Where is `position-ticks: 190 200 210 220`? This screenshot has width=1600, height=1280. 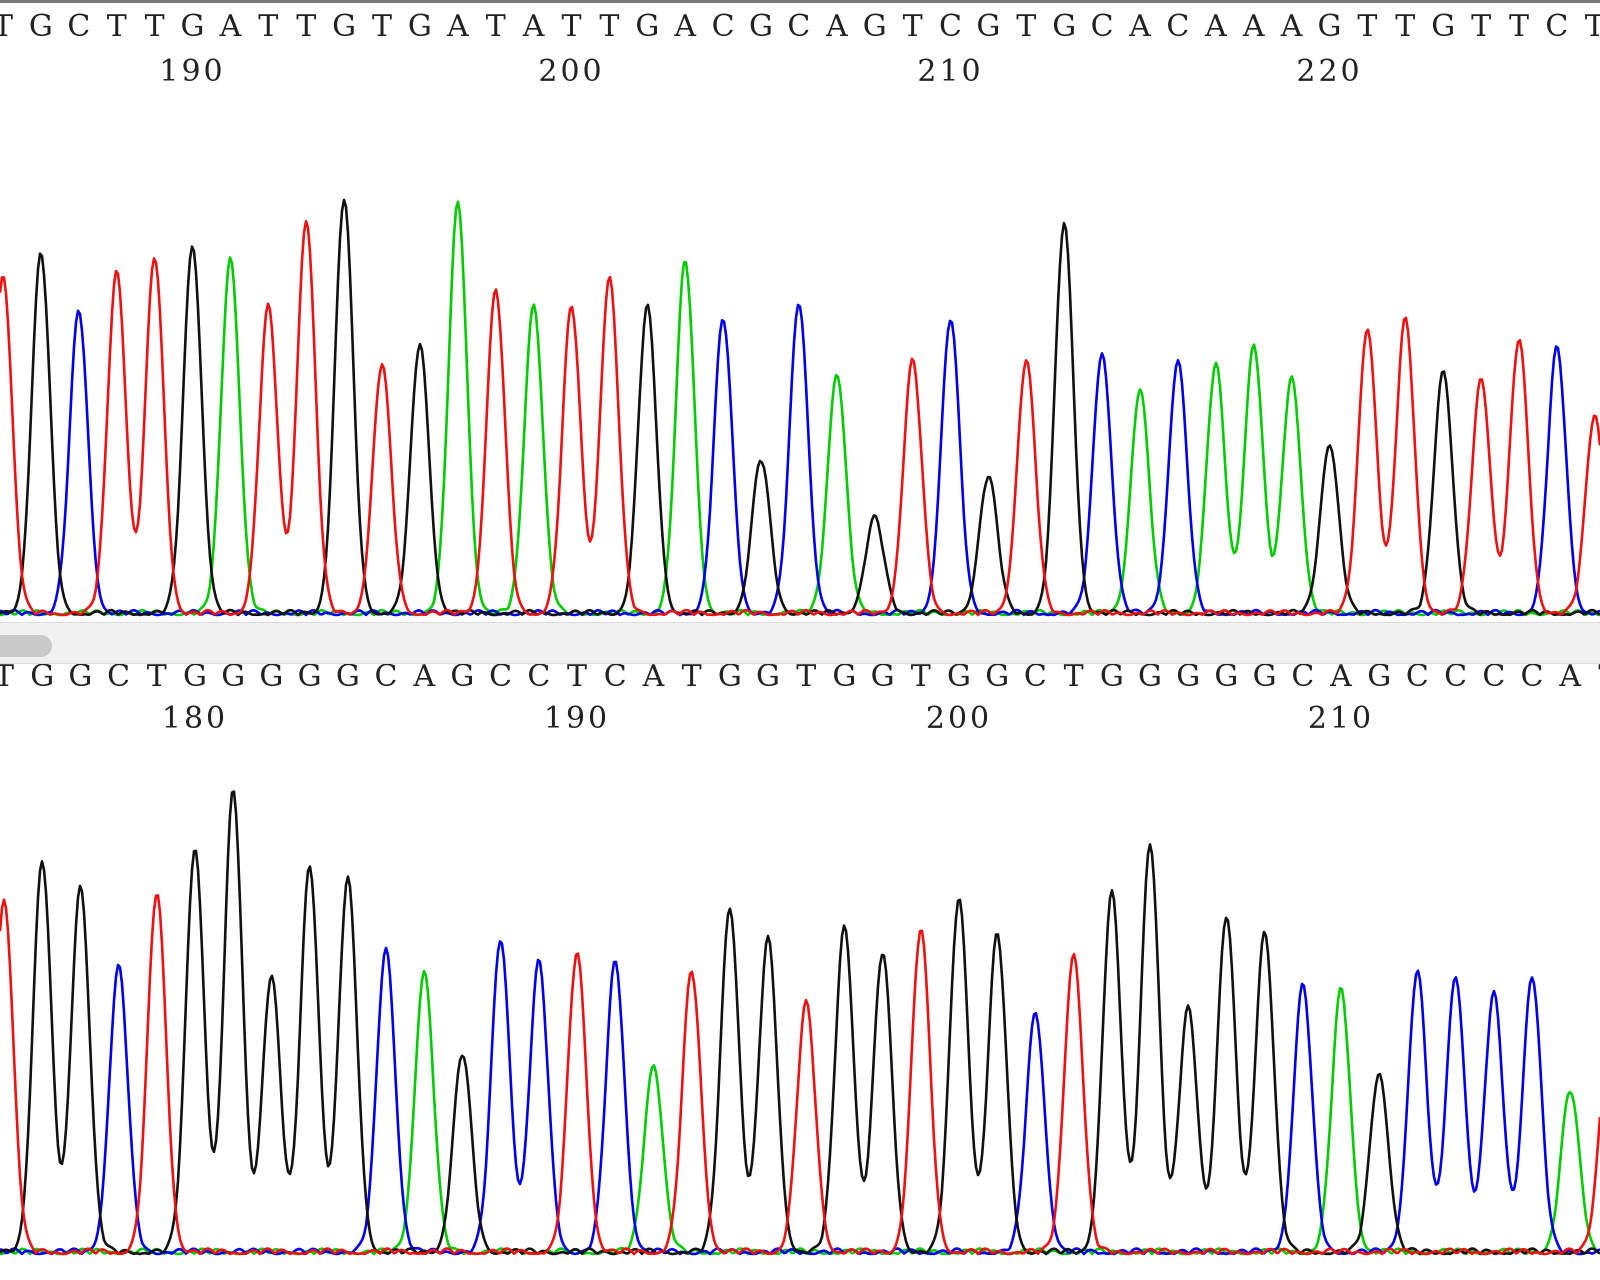
position-ticks: 190 200 210 220 is located at coordinates (760, 71).